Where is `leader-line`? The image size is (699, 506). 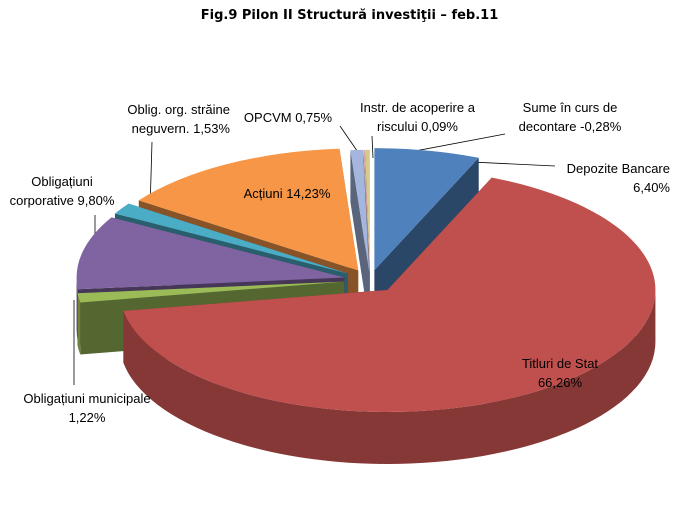 leader-line is located at coordinates (372, 147).